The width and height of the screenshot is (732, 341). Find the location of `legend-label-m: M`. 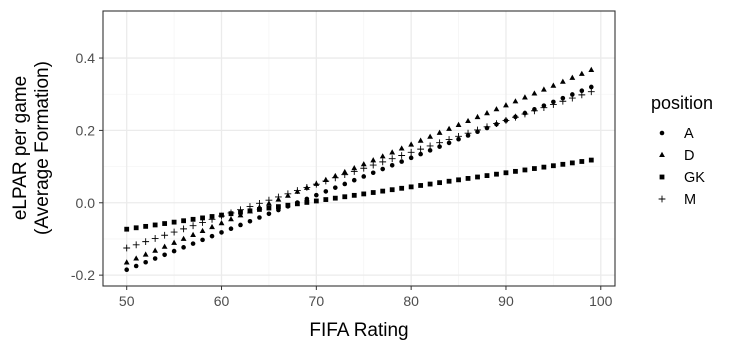

legend-label-m: M is located at coordinates (690, 200).